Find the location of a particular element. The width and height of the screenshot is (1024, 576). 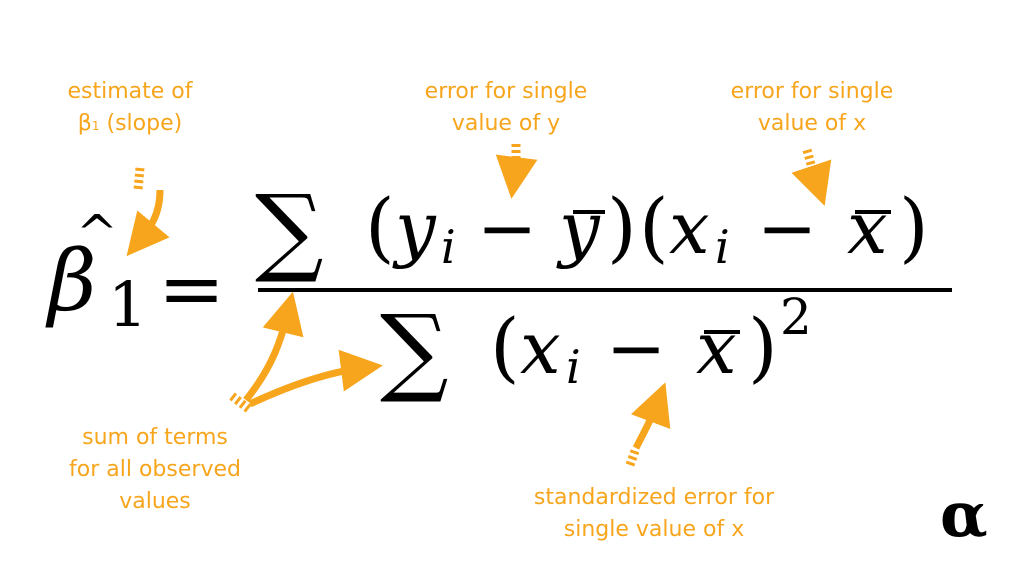

alpha-logo: α is located at coordinates (964, 514).